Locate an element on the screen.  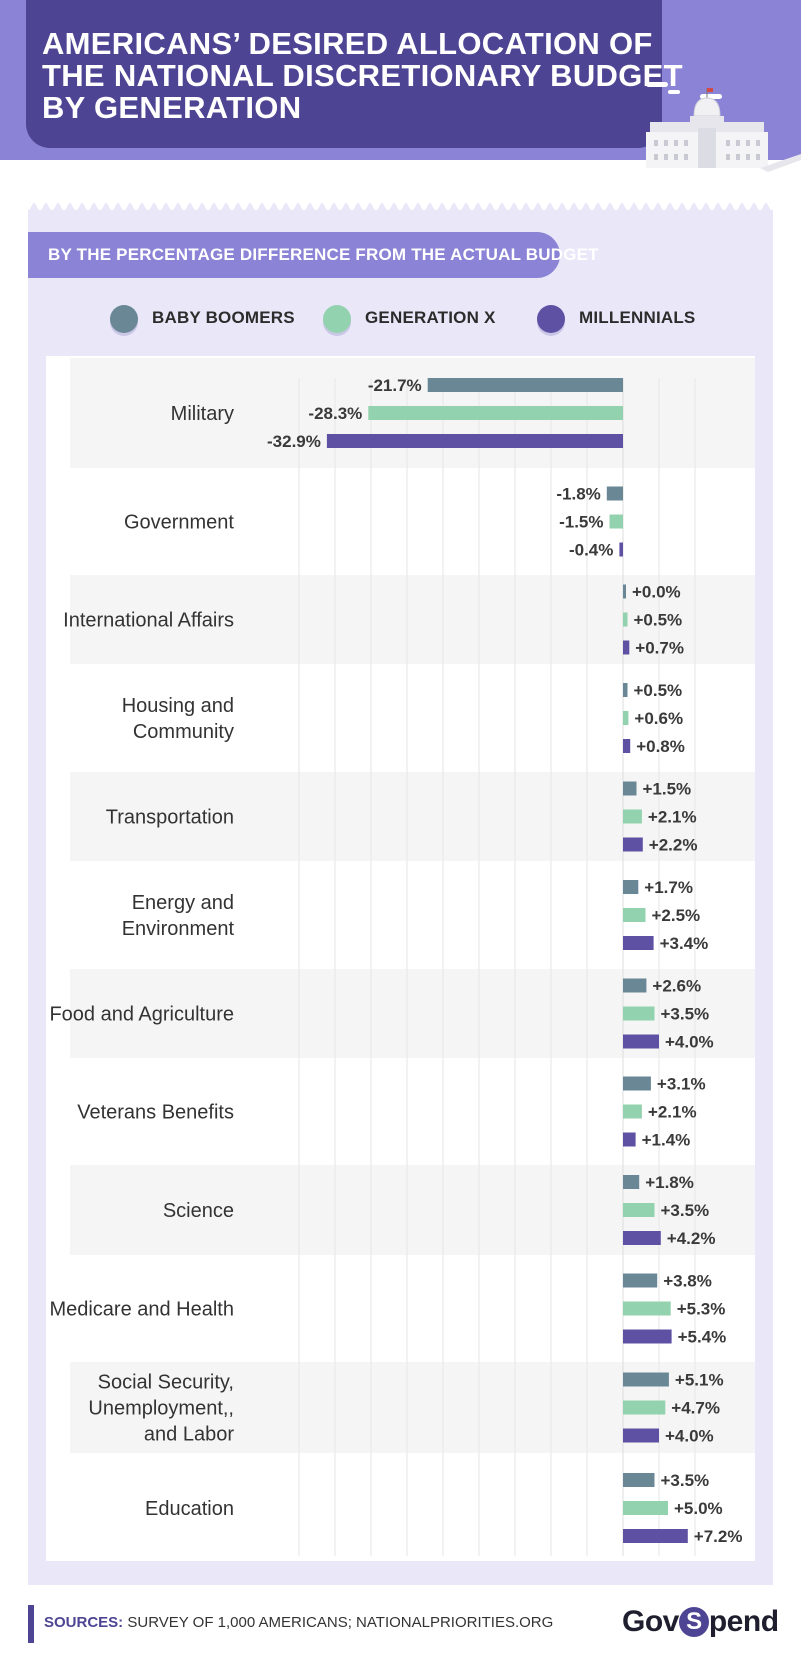
bar-military-generation-x is located at coordinates (495, 413).